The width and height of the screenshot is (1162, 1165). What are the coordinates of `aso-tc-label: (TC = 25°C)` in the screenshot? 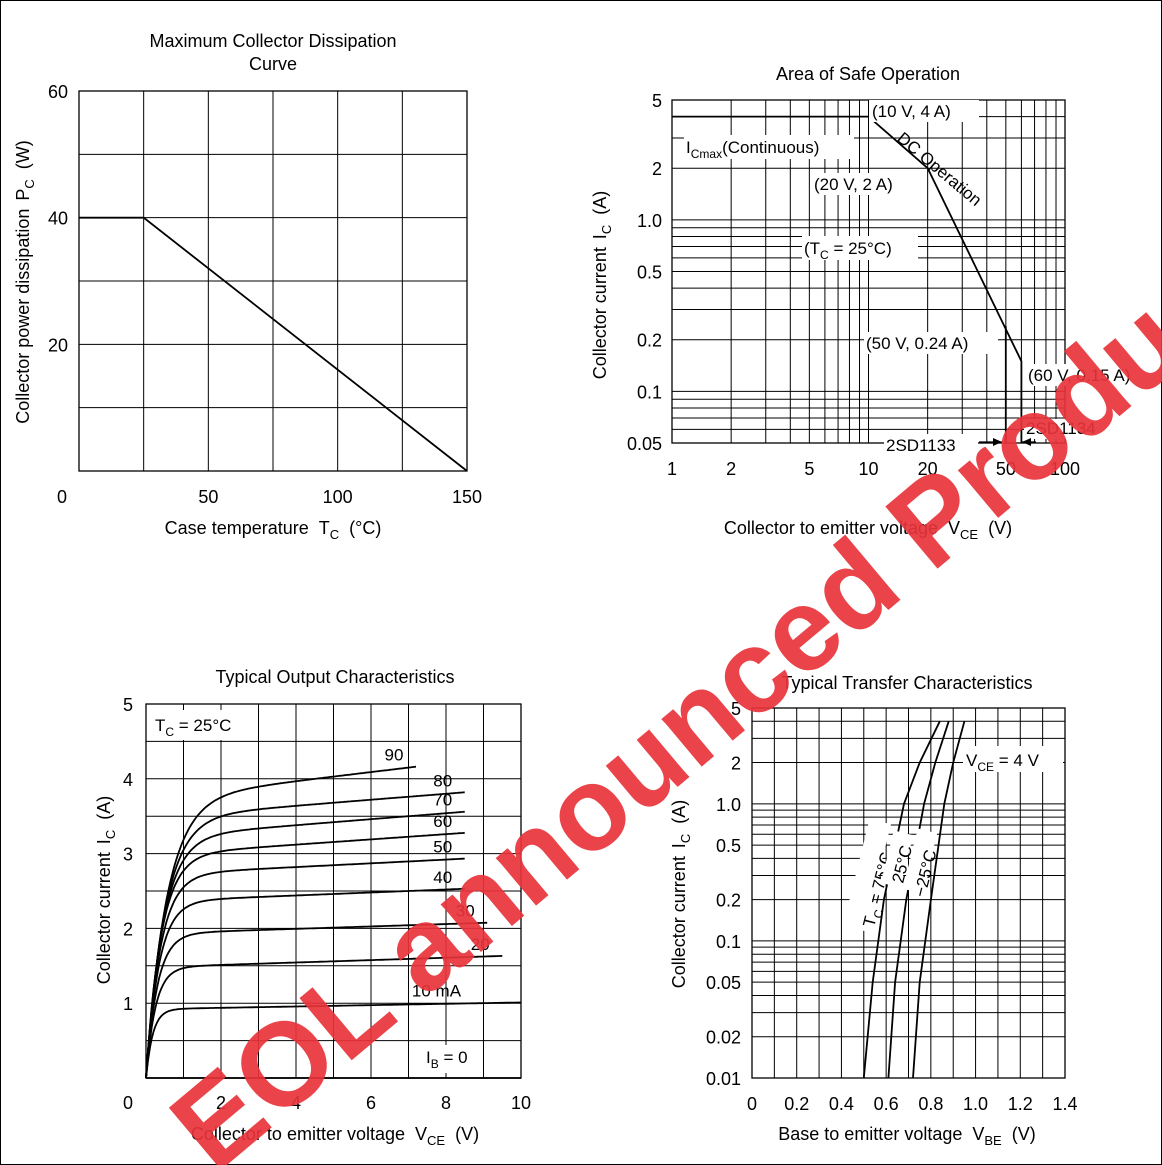 It's located at (848, 250).